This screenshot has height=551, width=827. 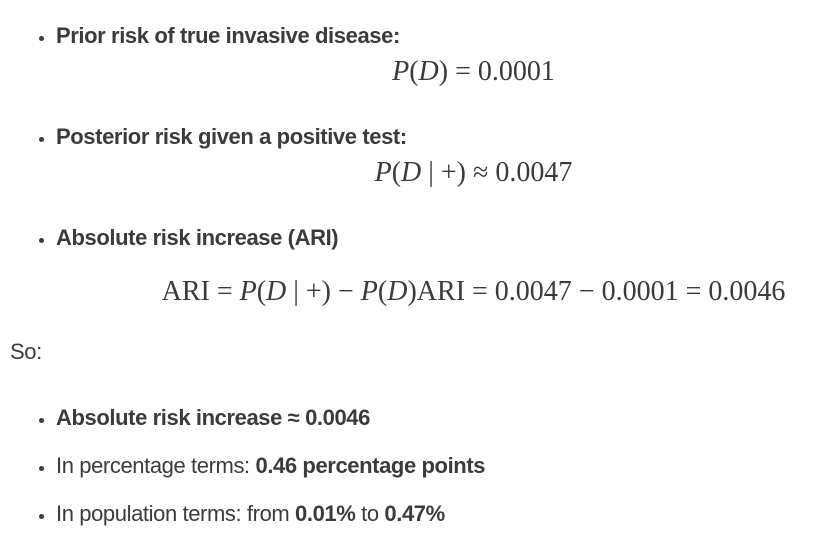 What do you see at coordinates (176, 513) in the screenshot?
I see `summary-item-population-prefix: In population terms: from` at bounding box center [176, 513].